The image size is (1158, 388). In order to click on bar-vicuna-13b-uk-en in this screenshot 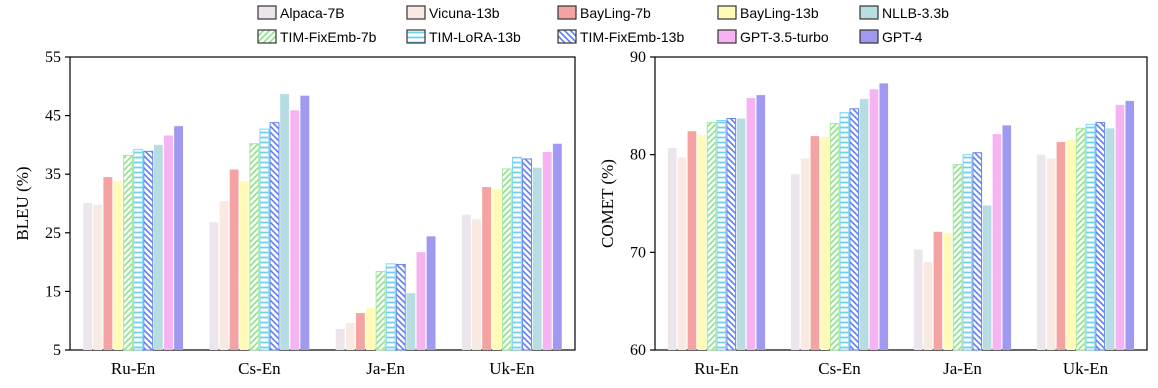, I will do `click(476, 284)`.